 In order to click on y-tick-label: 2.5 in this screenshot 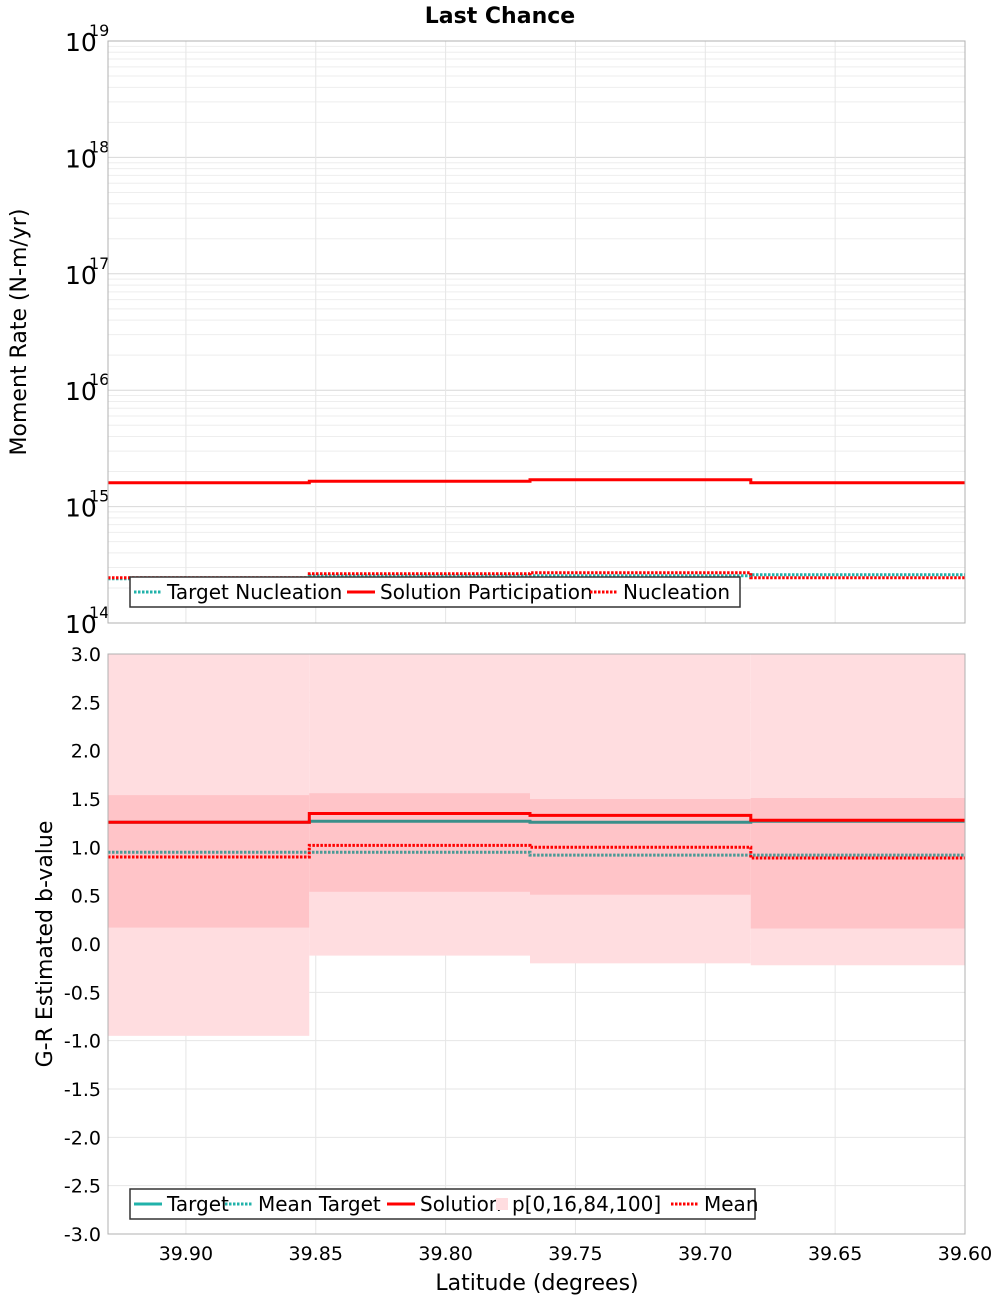, I will do `click(86, 703)`.